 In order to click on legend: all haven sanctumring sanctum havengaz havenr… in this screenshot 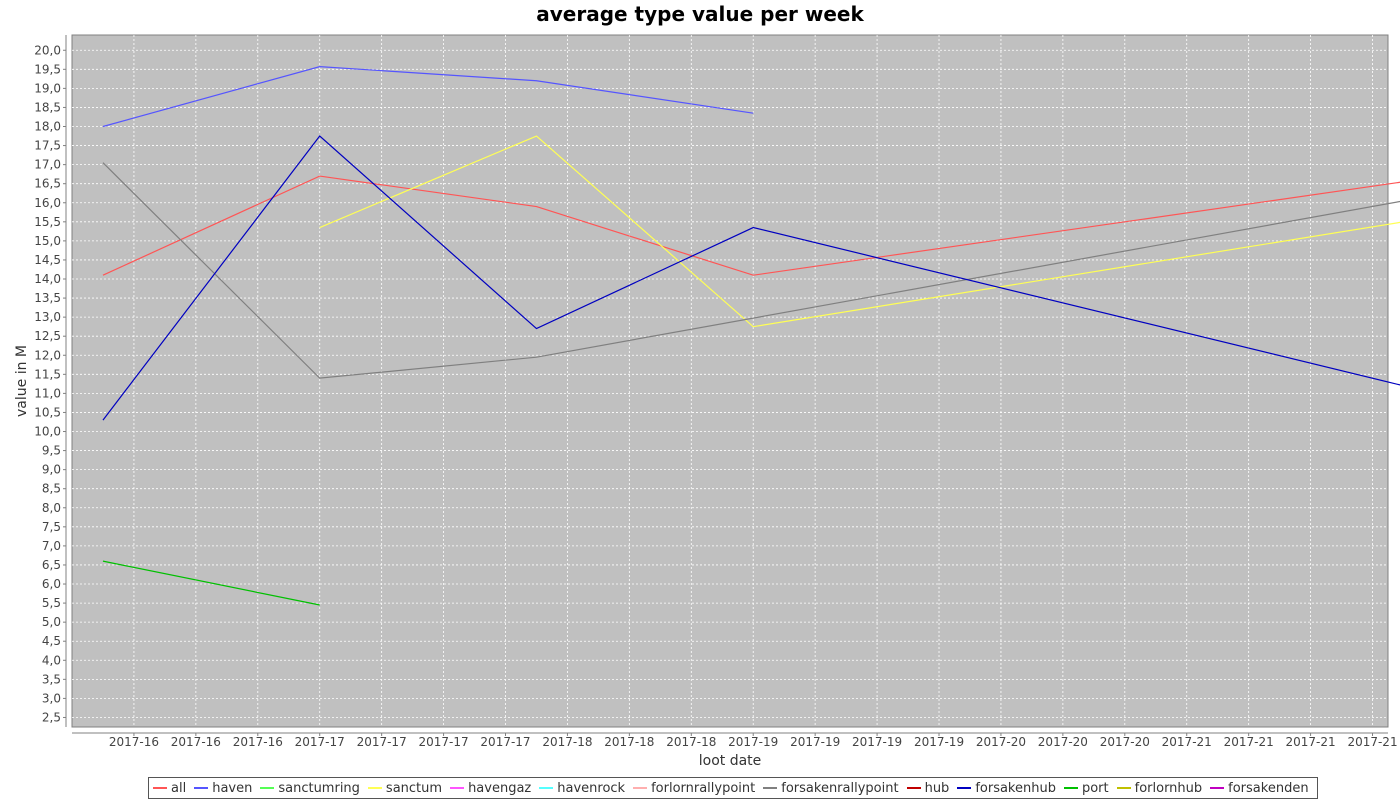, I will do `click(733, 788)`.